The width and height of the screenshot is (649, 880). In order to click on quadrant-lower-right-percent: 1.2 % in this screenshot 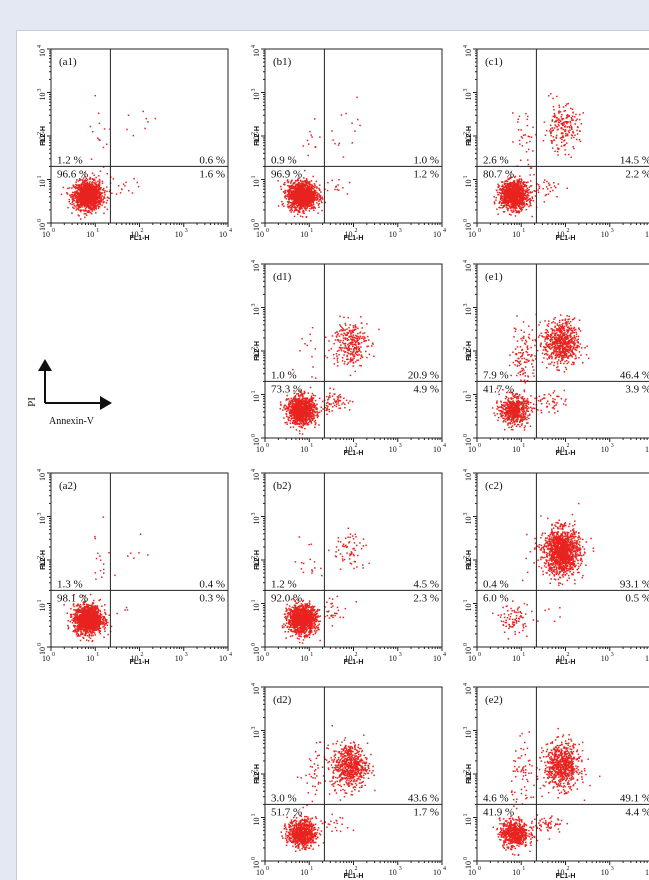, I will do `click(426, 174)`.